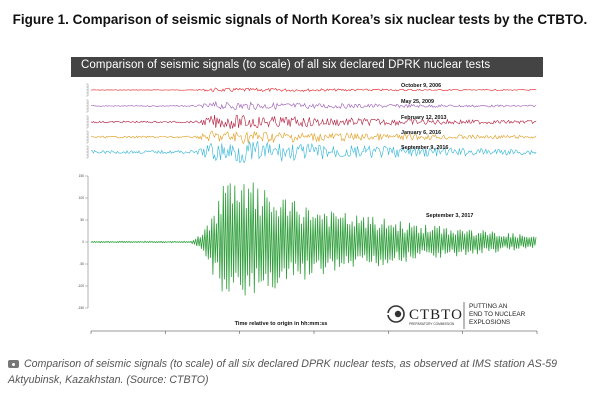  What do you see at coordinates (432, 324) in the screenshot?
I see `ctbto-logo-sub: PREPARATORY COMMISSION` at bounding box center [432, 324].